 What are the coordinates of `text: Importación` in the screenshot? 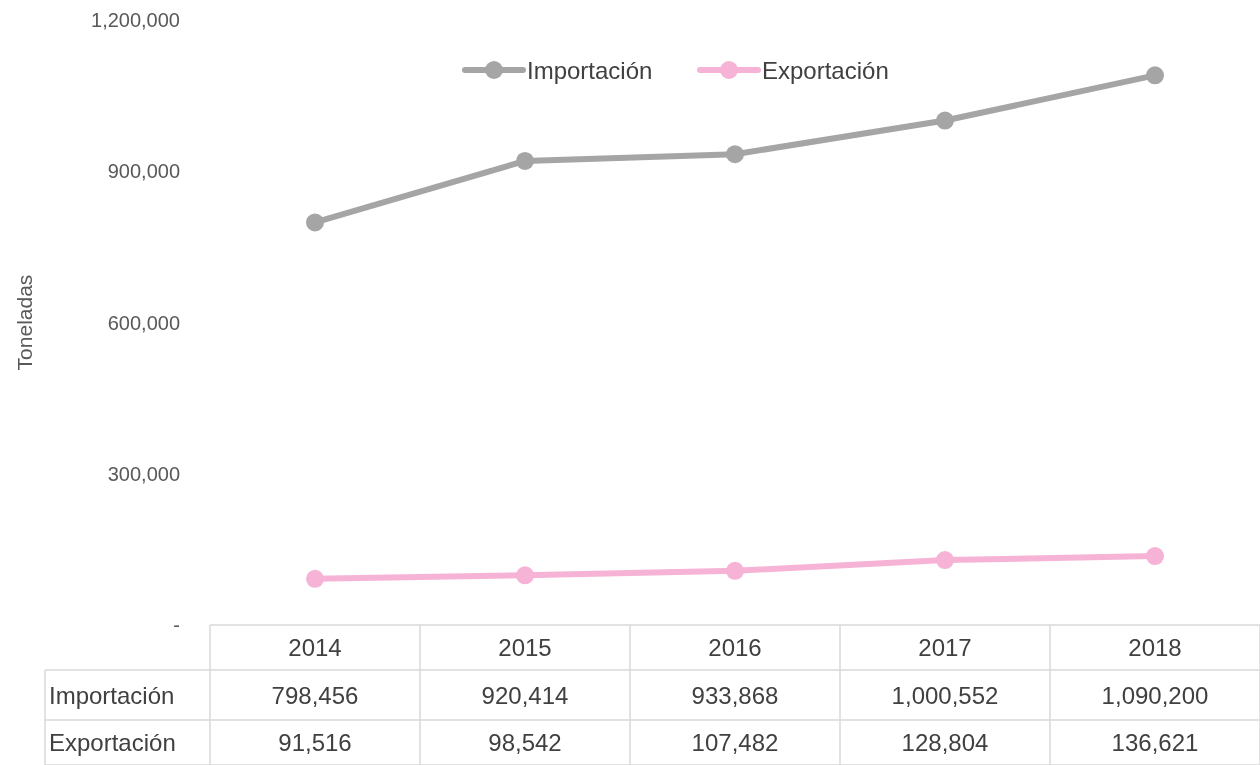 It's located at (112, 695).